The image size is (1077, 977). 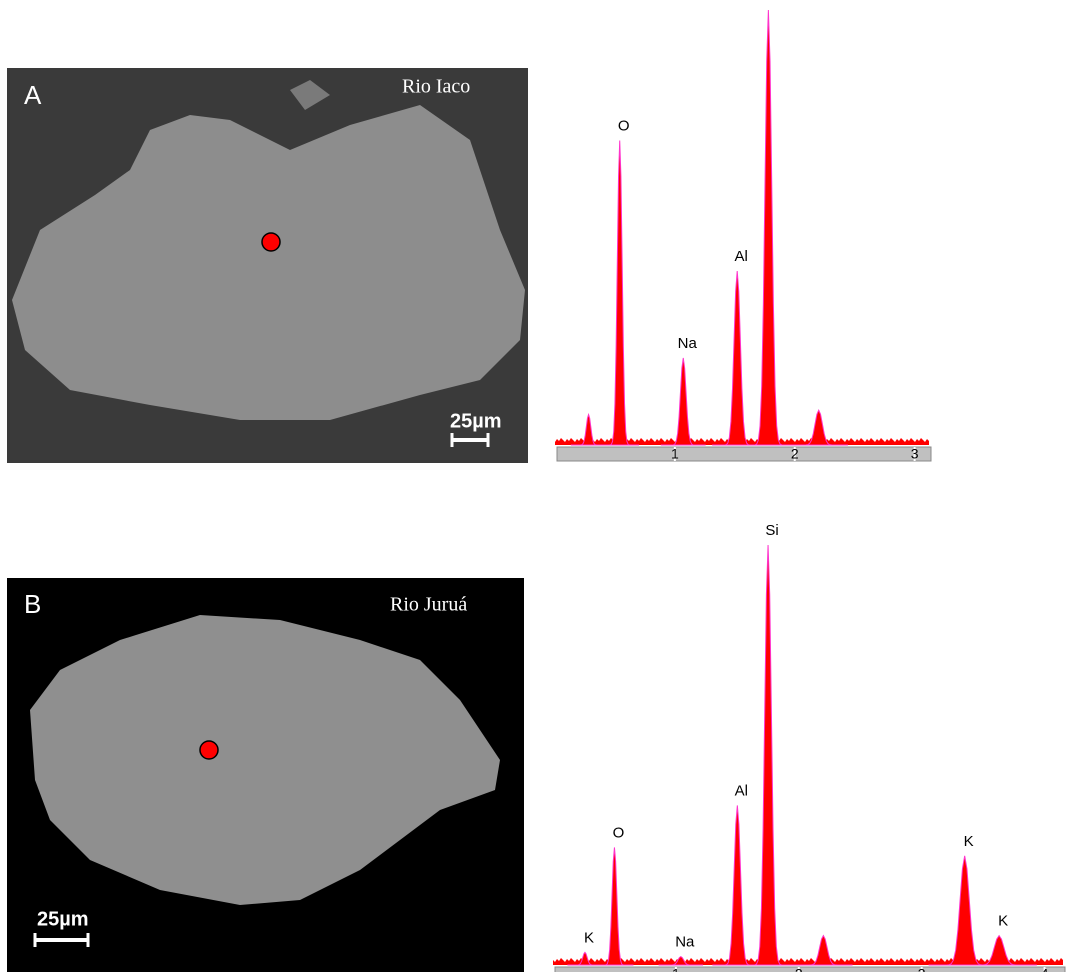 I want to click on panel-label: B, so click(x=32, y=604).